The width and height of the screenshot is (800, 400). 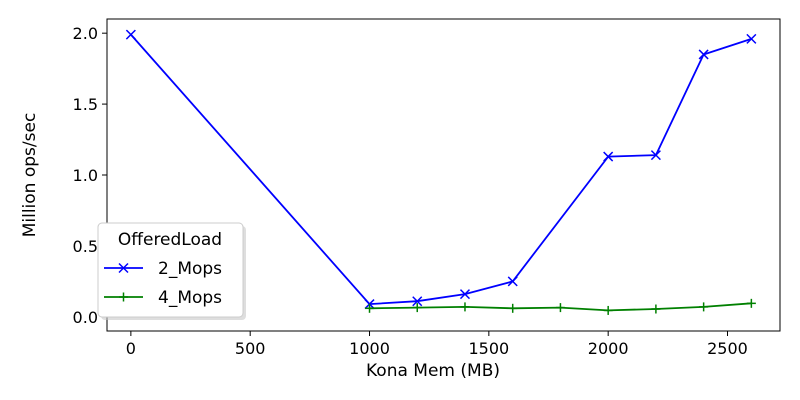 I want to click on y-tick-label: 1.0, so click(x=85, y=175).